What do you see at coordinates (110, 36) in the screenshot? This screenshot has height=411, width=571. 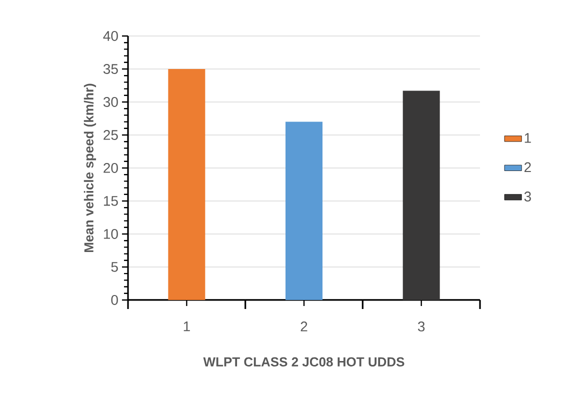 I see `y-tick-label: 40` at bounding box center [110, 36].